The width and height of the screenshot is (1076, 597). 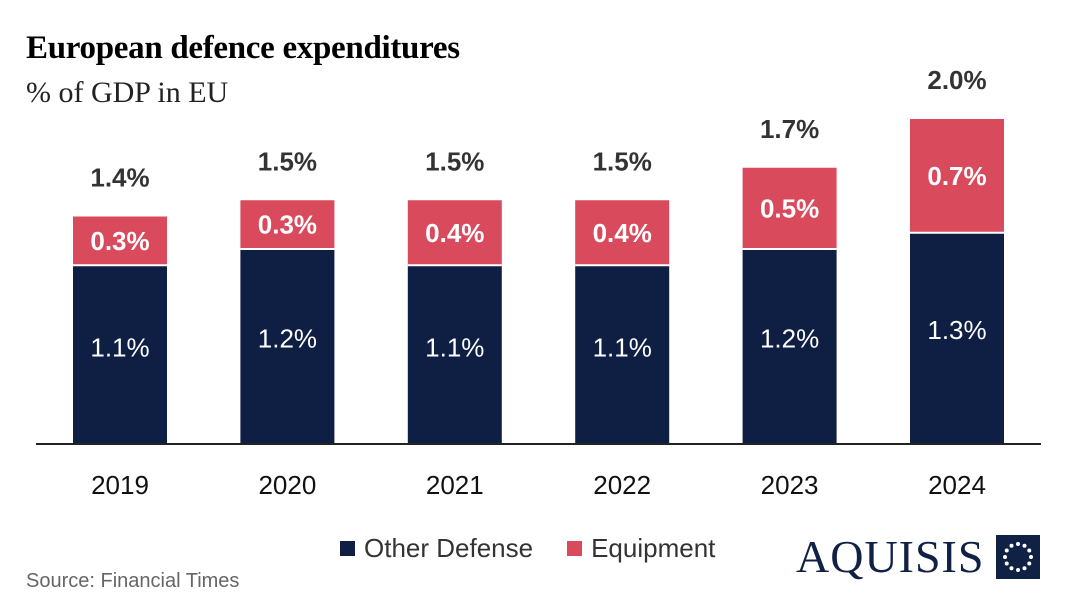 What do you see at coordinates (287, 485) in the screenshot?
I see `x-tick-label: 2020` at bounding box center [287, 485].